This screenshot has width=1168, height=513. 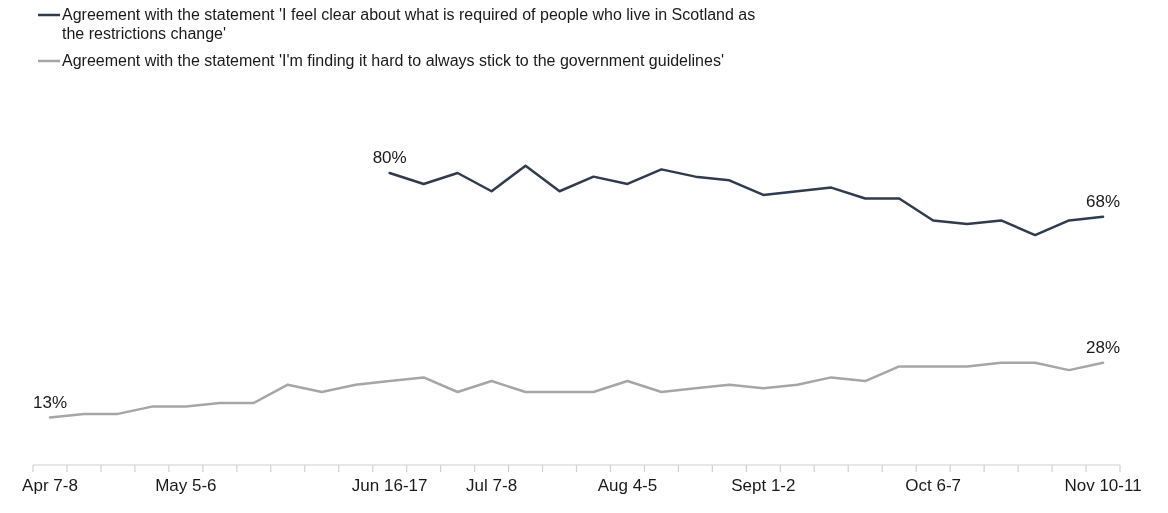 What do you see at coordinates (933, 485) in the screenshot?
I see `x-tick-label: Oct 6-7` at bounding box center [933, 485].